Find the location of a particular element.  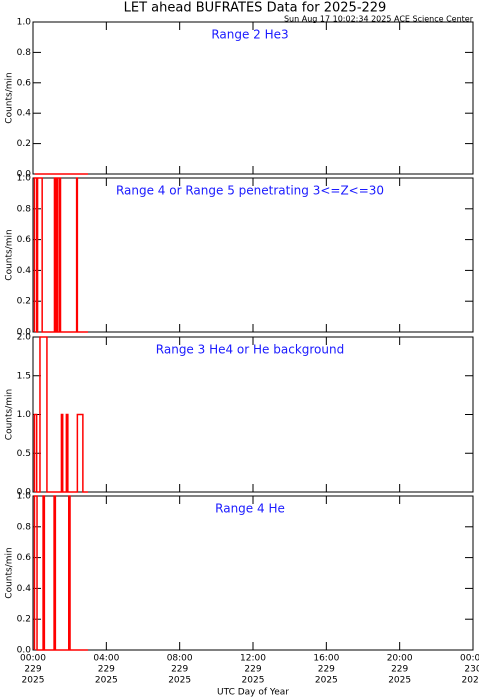

x-axis-label: UTC Day of Year is located at coordinates (253, 693).